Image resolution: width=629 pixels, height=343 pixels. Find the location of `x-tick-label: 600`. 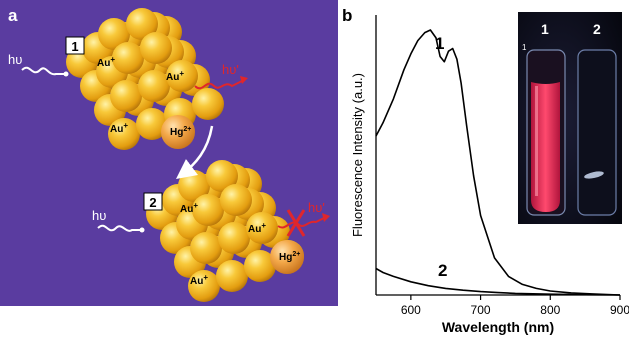

x-tick-label: 600 is located at coordinates (411, 310).